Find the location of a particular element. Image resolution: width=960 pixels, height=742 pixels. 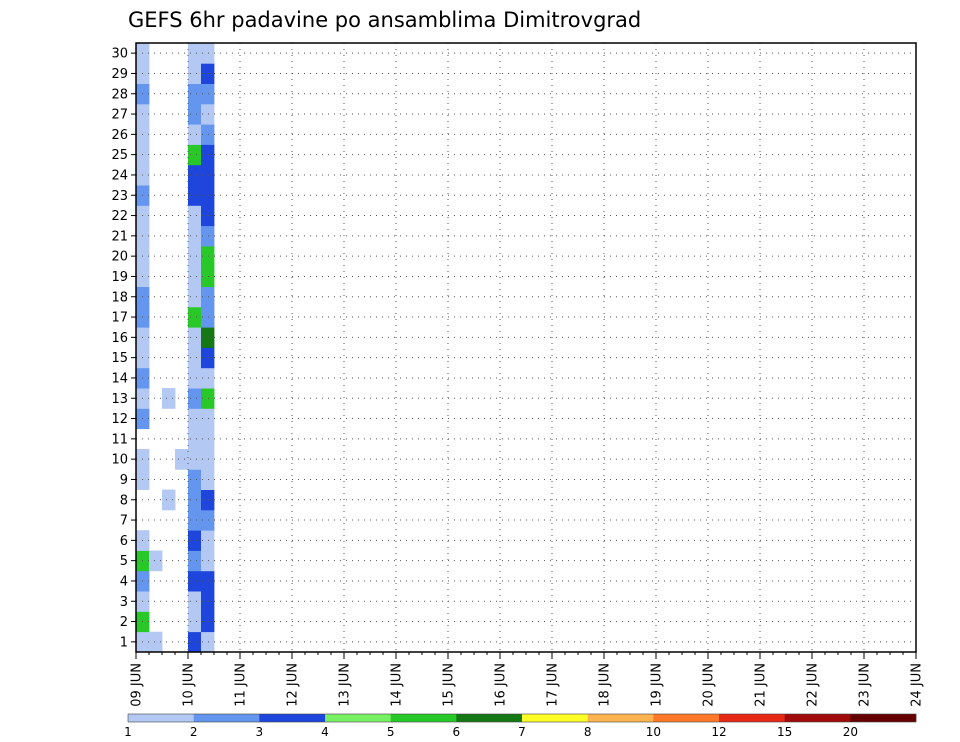

x-tick-label: 10 JUN is located at coordinates (189, 685).